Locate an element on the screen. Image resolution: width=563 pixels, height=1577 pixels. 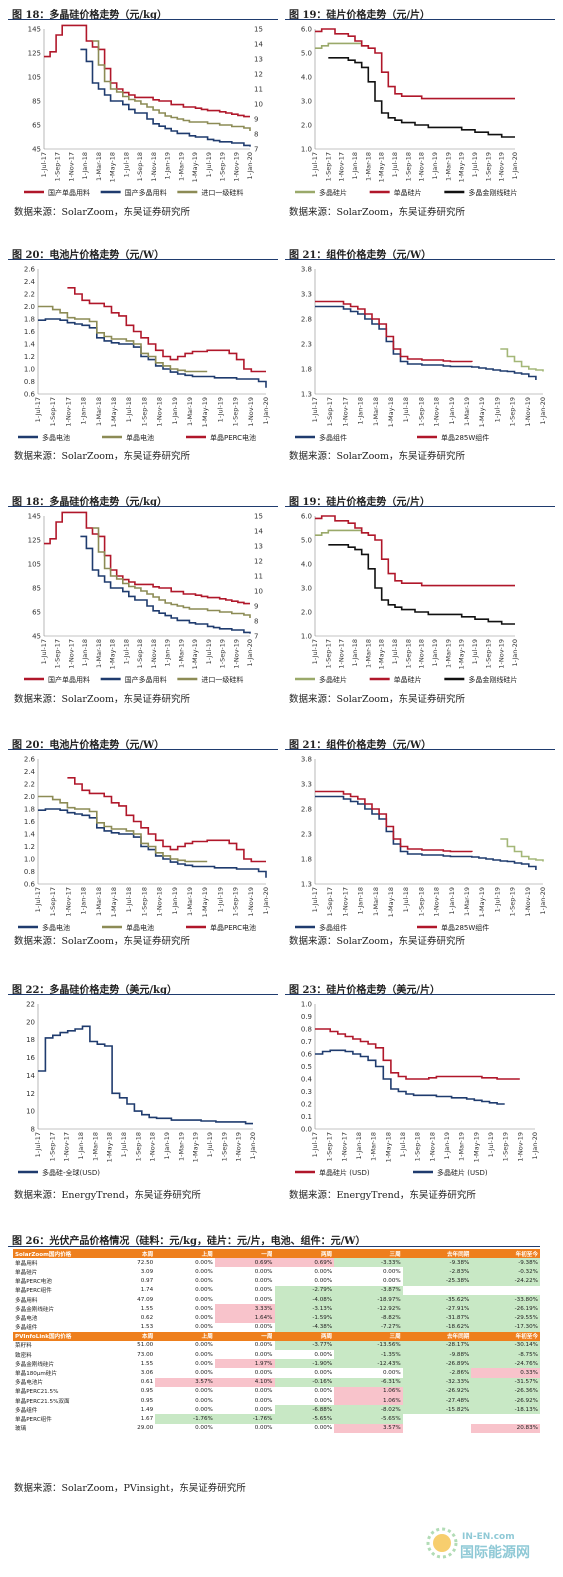
legend-label: 多晶电池 is located at coordinates (56, 437).